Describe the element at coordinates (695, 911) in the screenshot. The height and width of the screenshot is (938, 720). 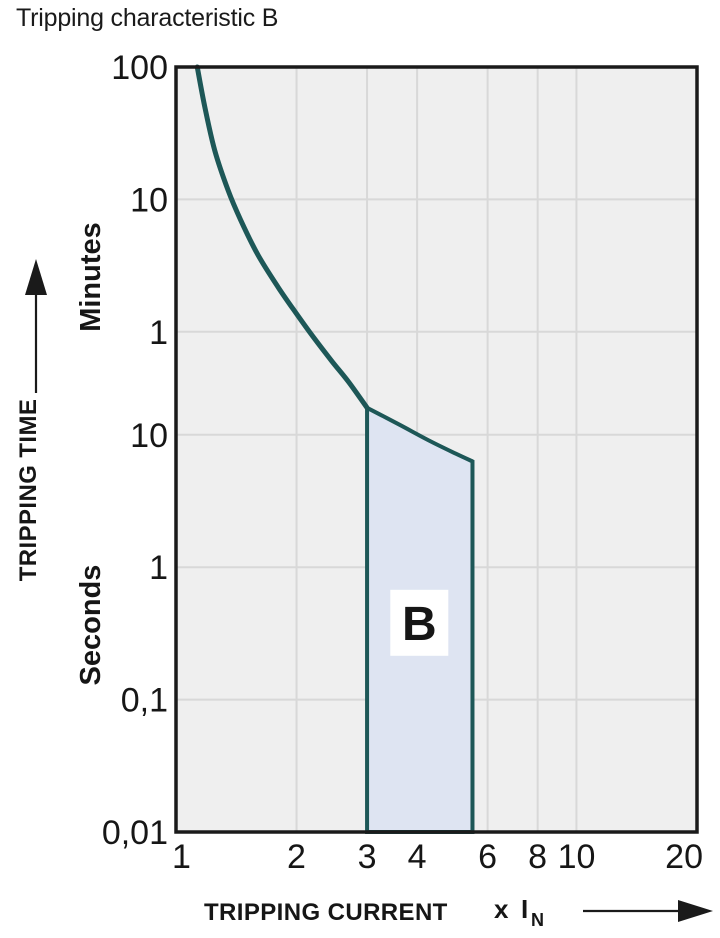
I see `right-arrow-icon` at that location.